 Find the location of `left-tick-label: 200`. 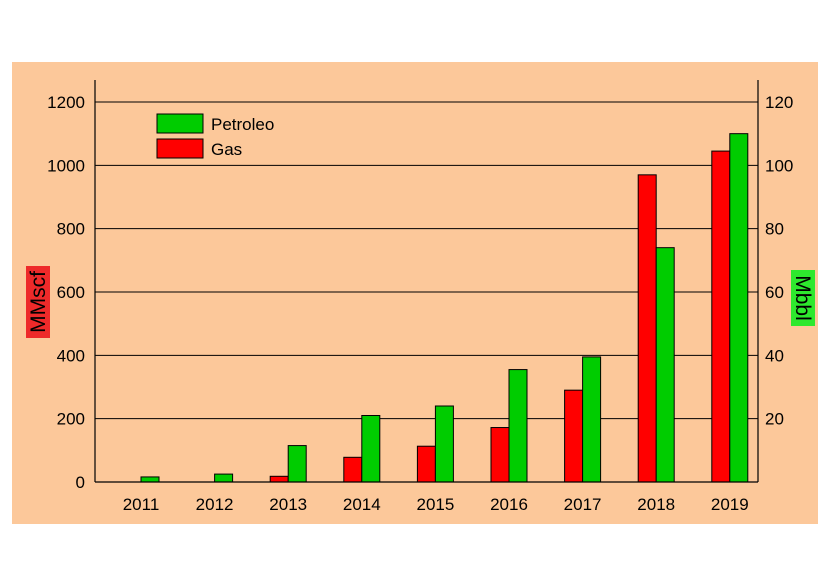

left-tick-label: 200 is located at coordinates (71, 419).